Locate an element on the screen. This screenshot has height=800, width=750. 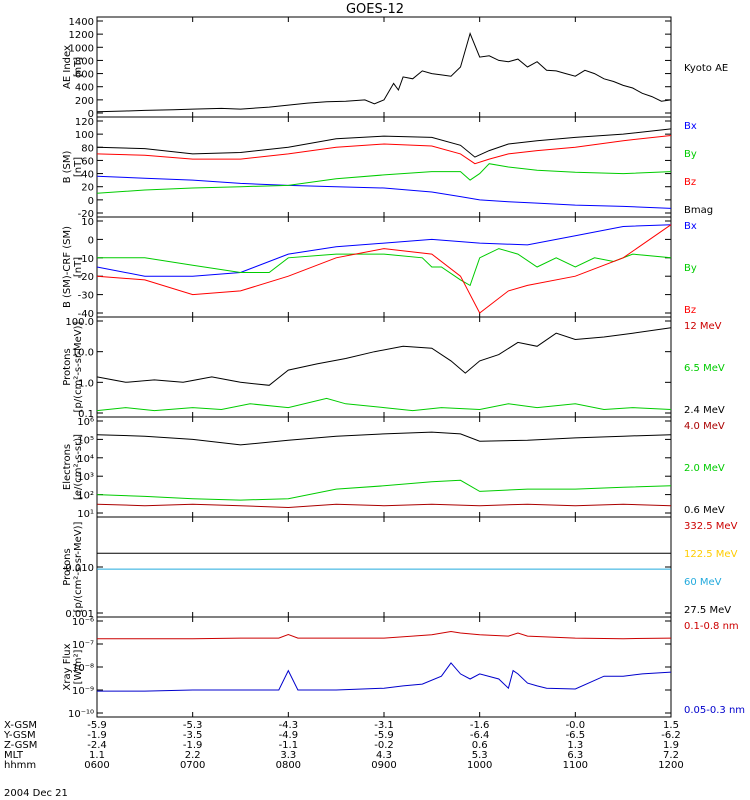
x-table-value: -6.5 is located at coordinates (576, 735).